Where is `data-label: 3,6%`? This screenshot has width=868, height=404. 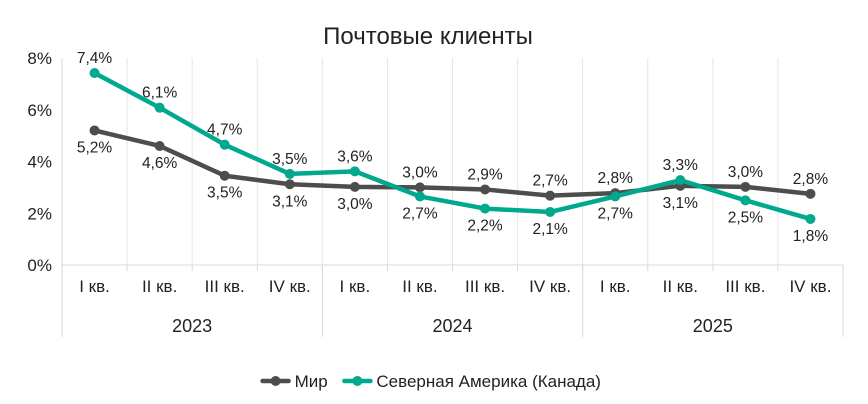
data-label: 3,6% is located at coordinates (355, 156).